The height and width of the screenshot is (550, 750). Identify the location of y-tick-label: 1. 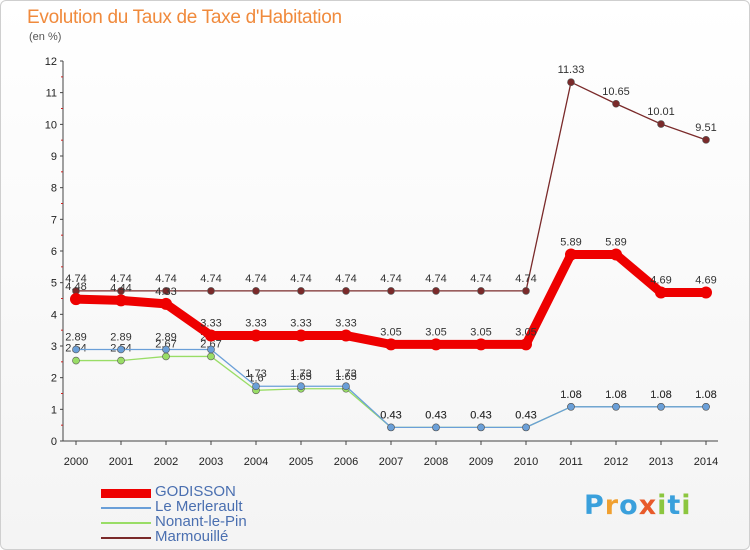
(54, 410).